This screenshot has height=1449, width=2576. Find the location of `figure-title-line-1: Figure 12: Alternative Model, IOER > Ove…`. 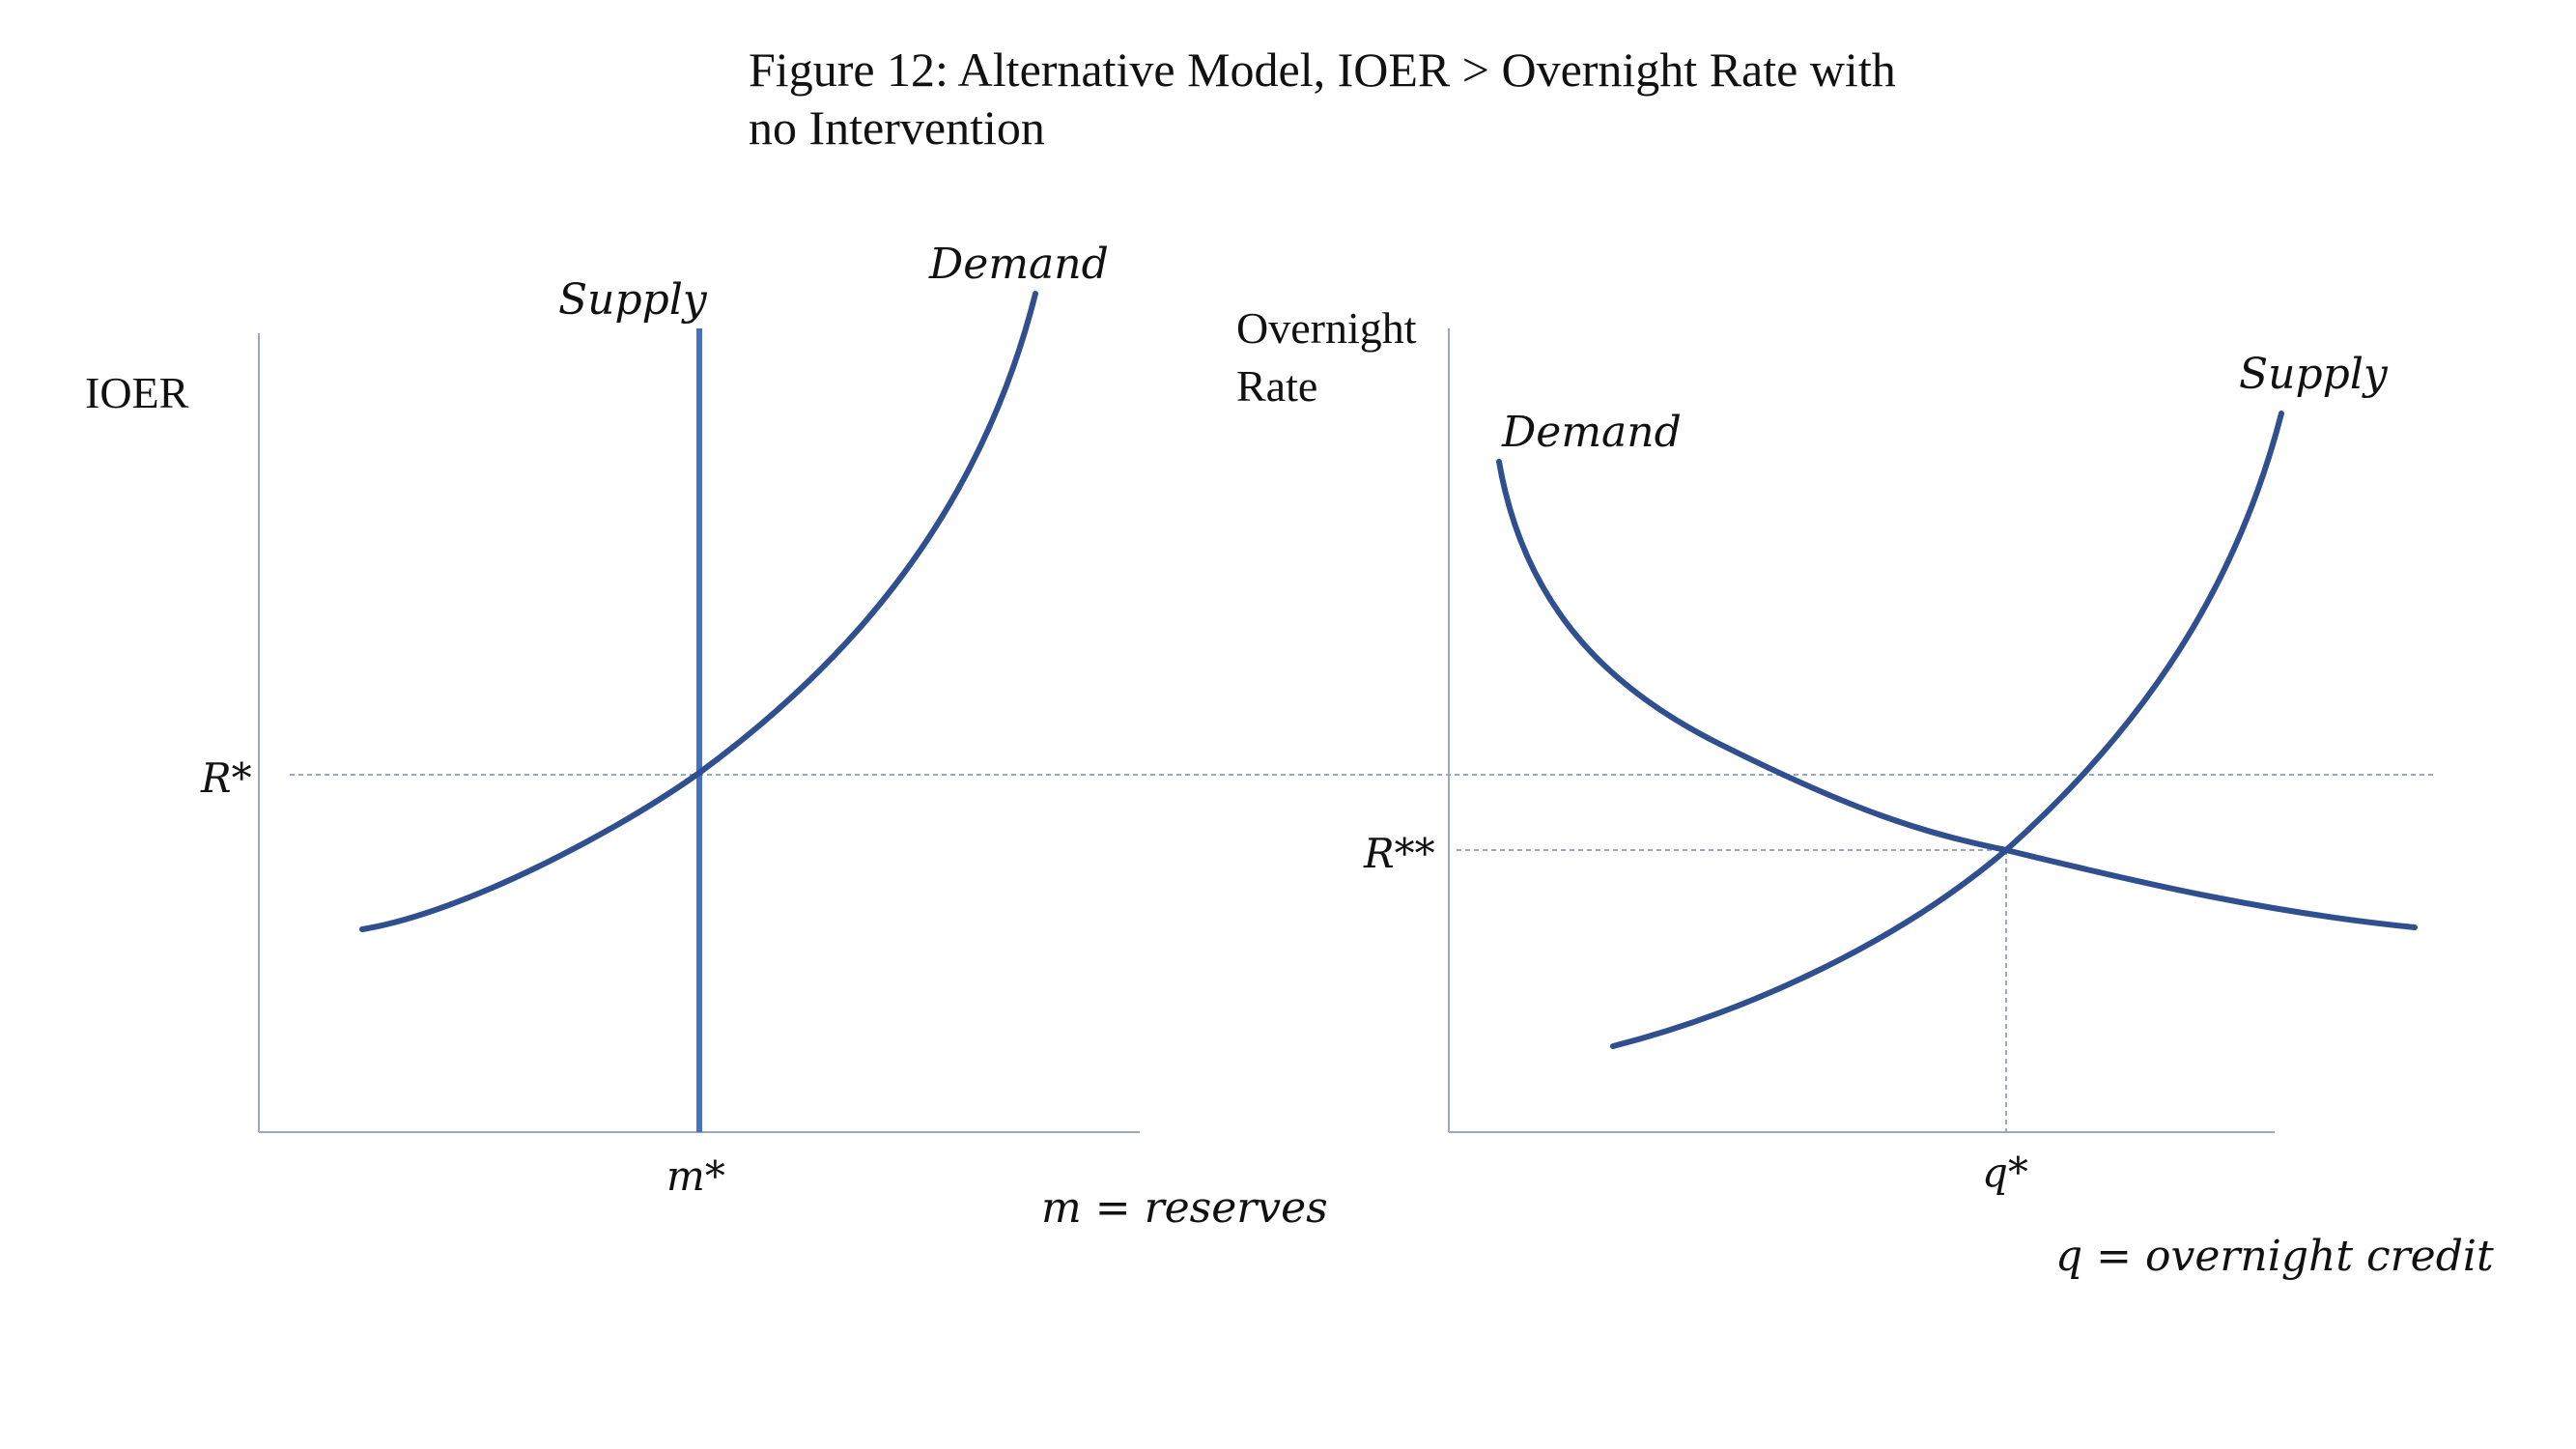

figure-title-line-1: Figure 12: Alternative Model, IOER > Ove… is located at coordinates (1322, 70).